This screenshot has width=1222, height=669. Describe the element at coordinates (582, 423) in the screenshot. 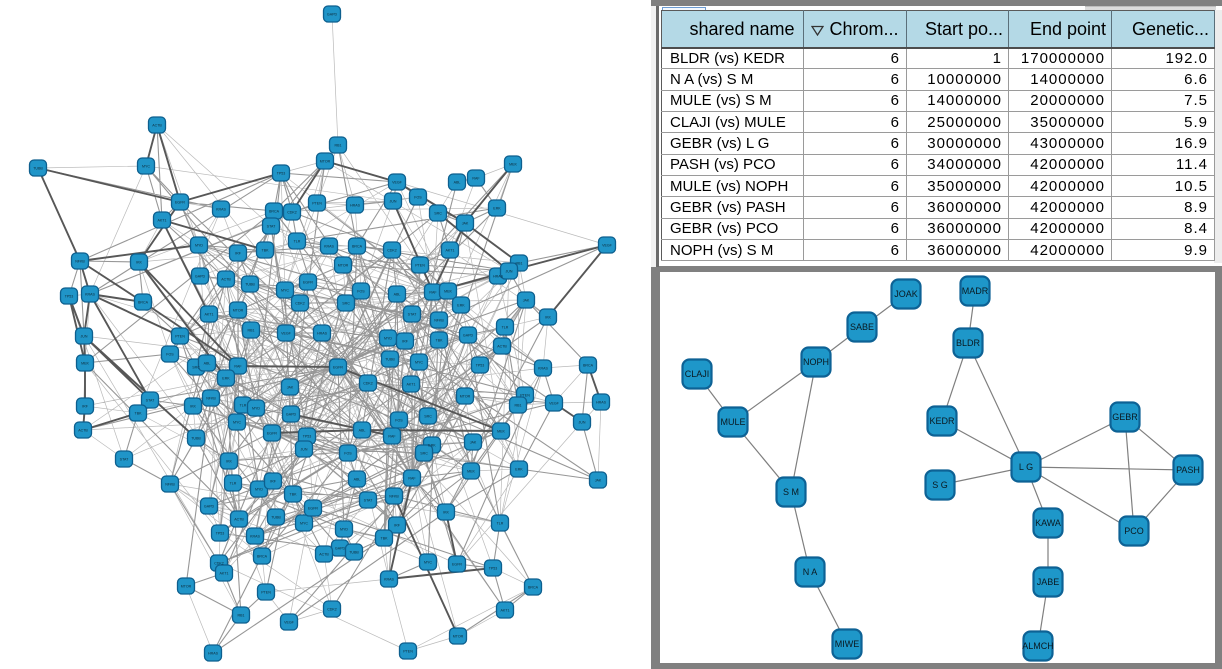

I see `svg-text: JUN` at that location.